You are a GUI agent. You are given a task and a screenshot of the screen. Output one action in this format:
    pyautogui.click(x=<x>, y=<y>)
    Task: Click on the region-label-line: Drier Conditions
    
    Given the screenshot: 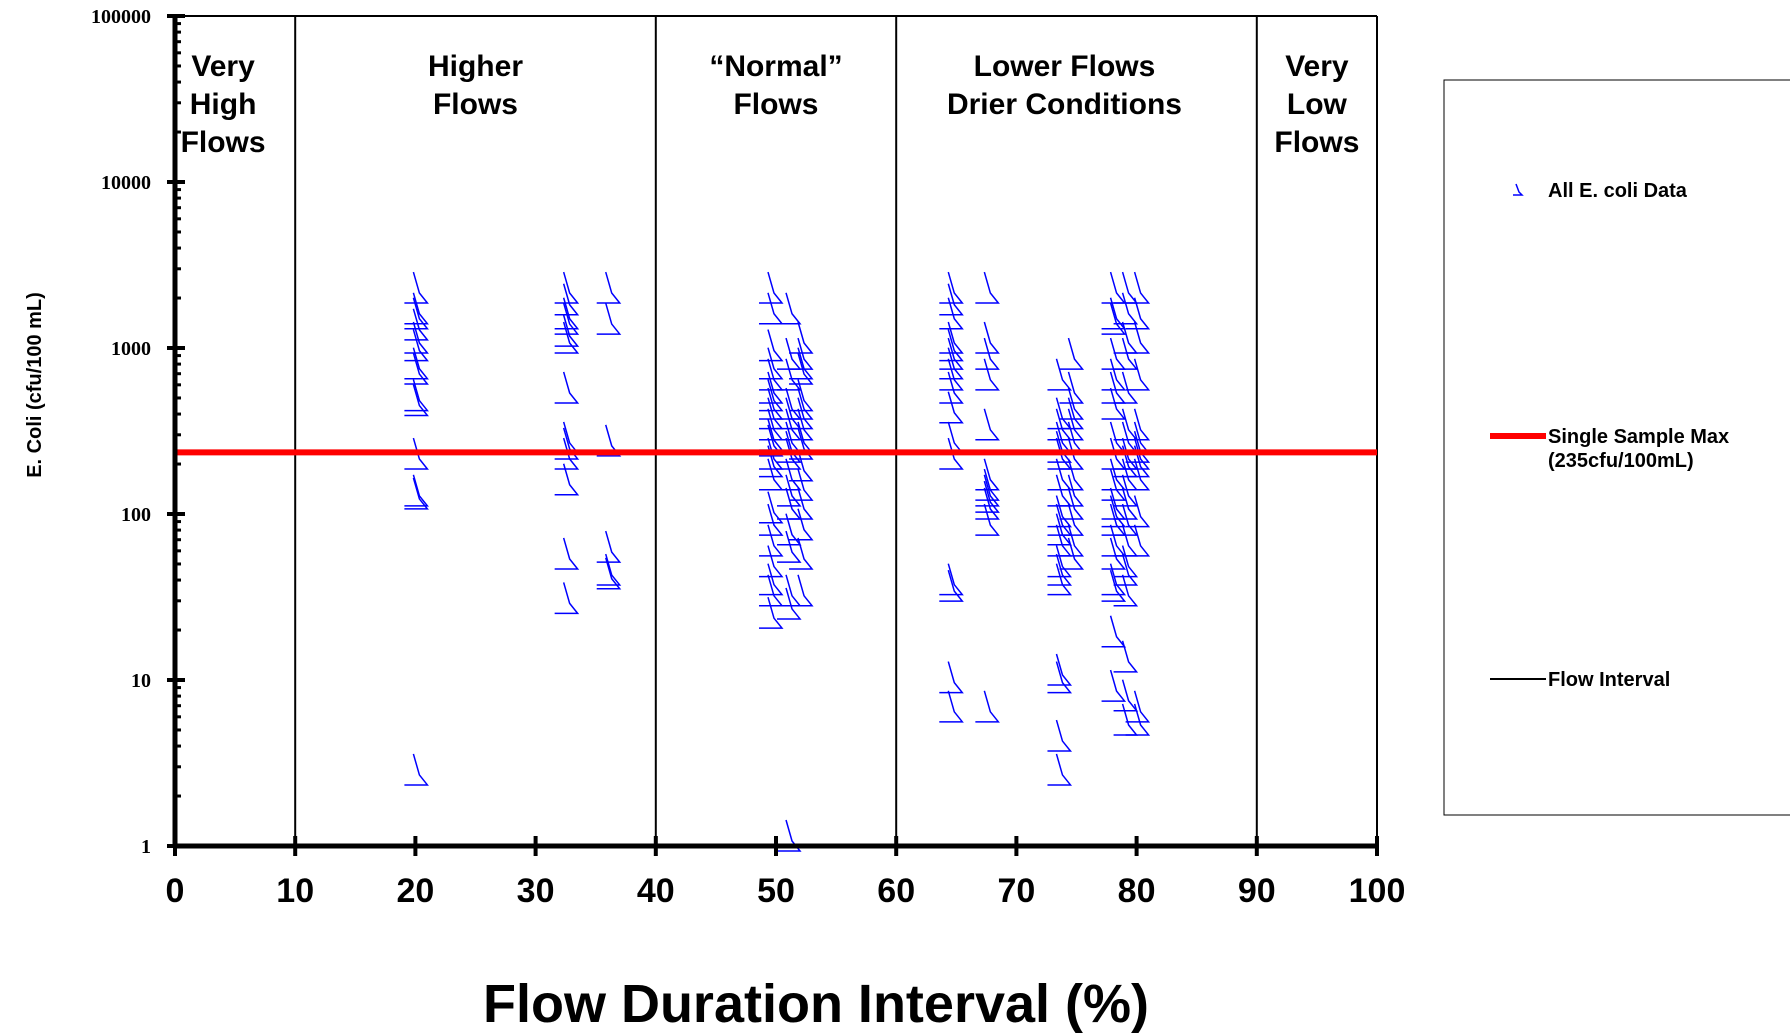 What is the action you would take?
    pyautogui.click(x=1064, y=104)
    